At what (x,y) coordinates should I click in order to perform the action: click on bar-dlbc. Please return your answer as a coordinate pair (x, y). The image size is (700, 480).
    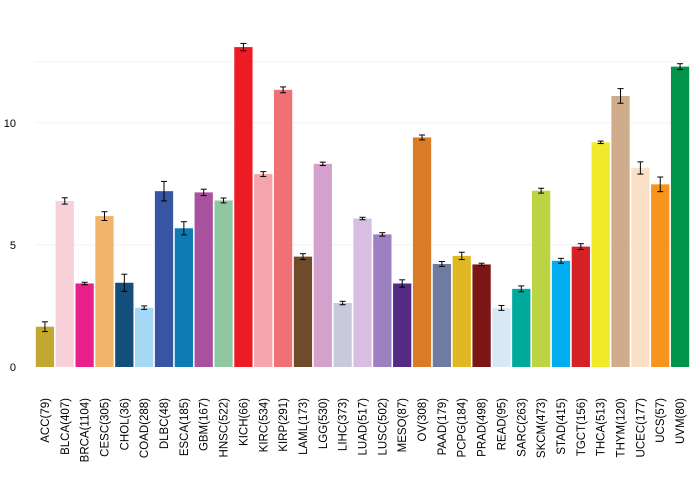
    Looking at the image, I should click on (164, 279).